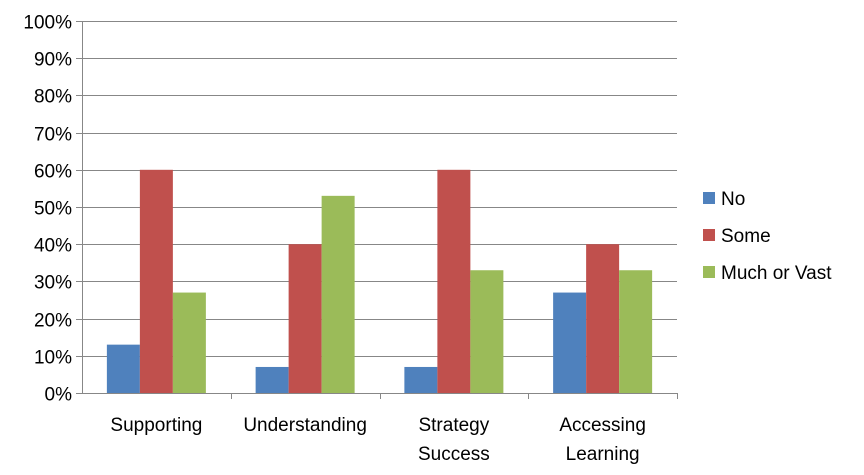  Describe the element at coordinates (305, 425) in the screenshot. I see `x-tick-label: Understanding` at that location.